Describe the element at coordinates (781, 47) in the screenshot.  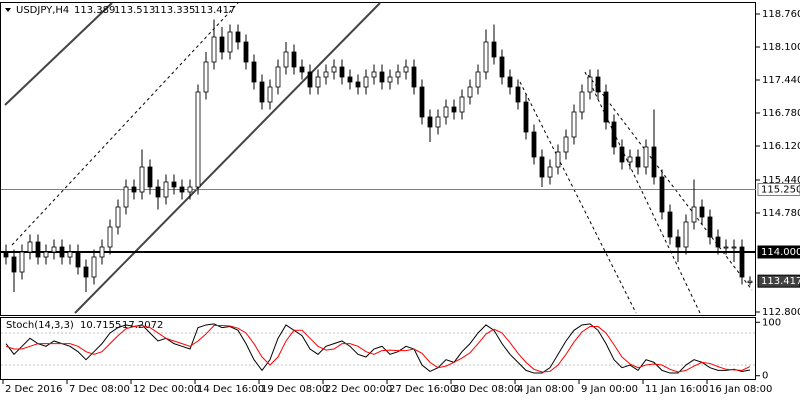
I see `y-tick-label: 118.100` at that location.